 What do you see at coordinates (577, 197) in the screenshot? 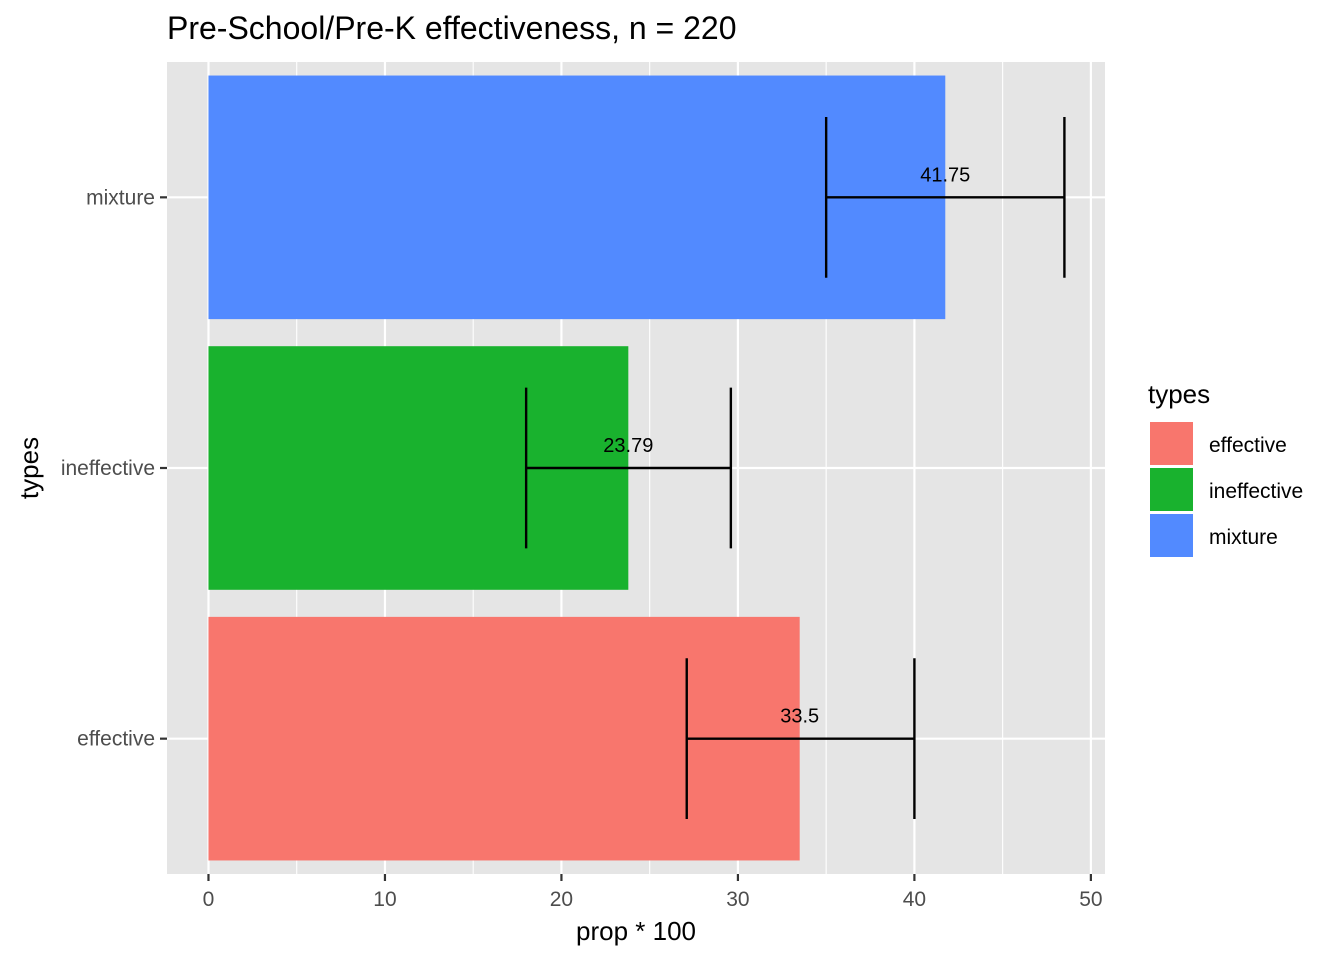
I see `bar-mixture` at bounding box center [577, 197].